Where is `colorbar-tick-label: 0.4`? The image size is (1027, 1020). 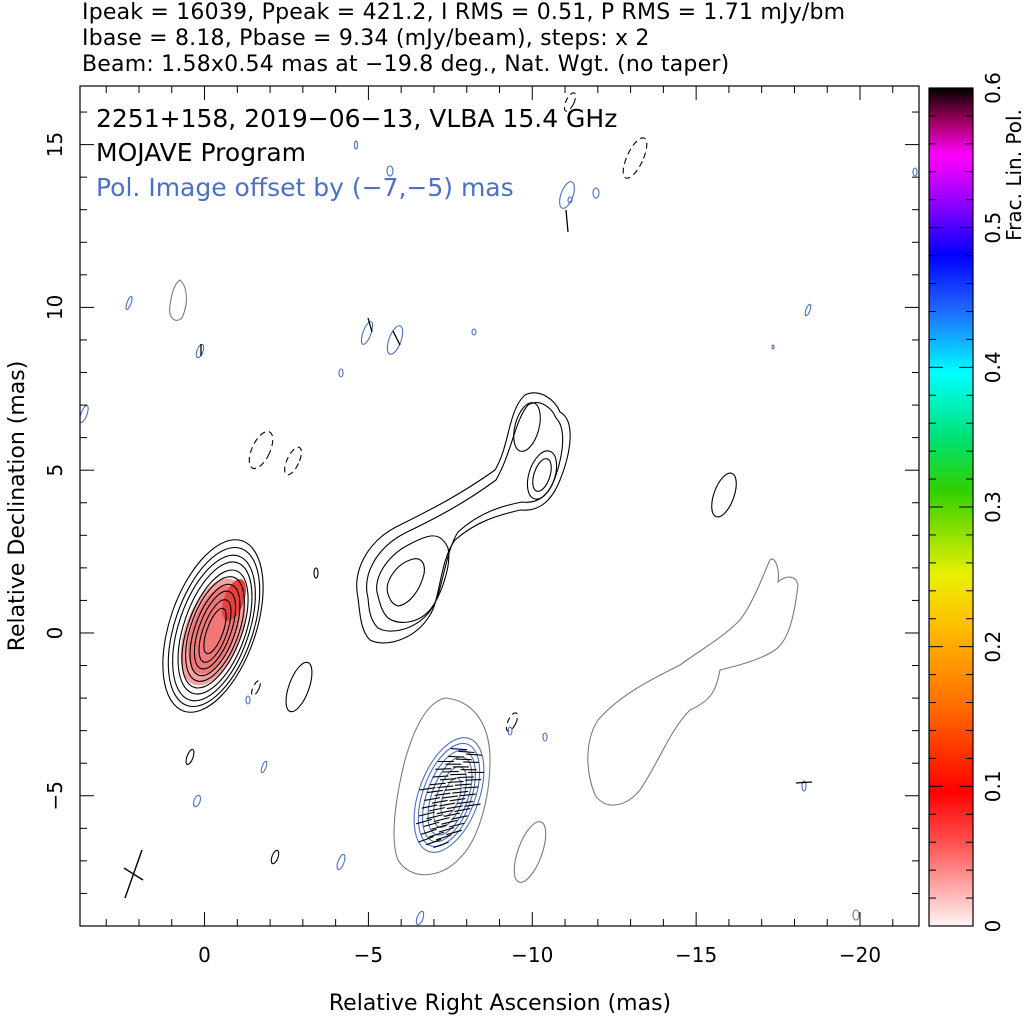 colorbar-tick-label: 0.4 is located at coordinates (993, 367).